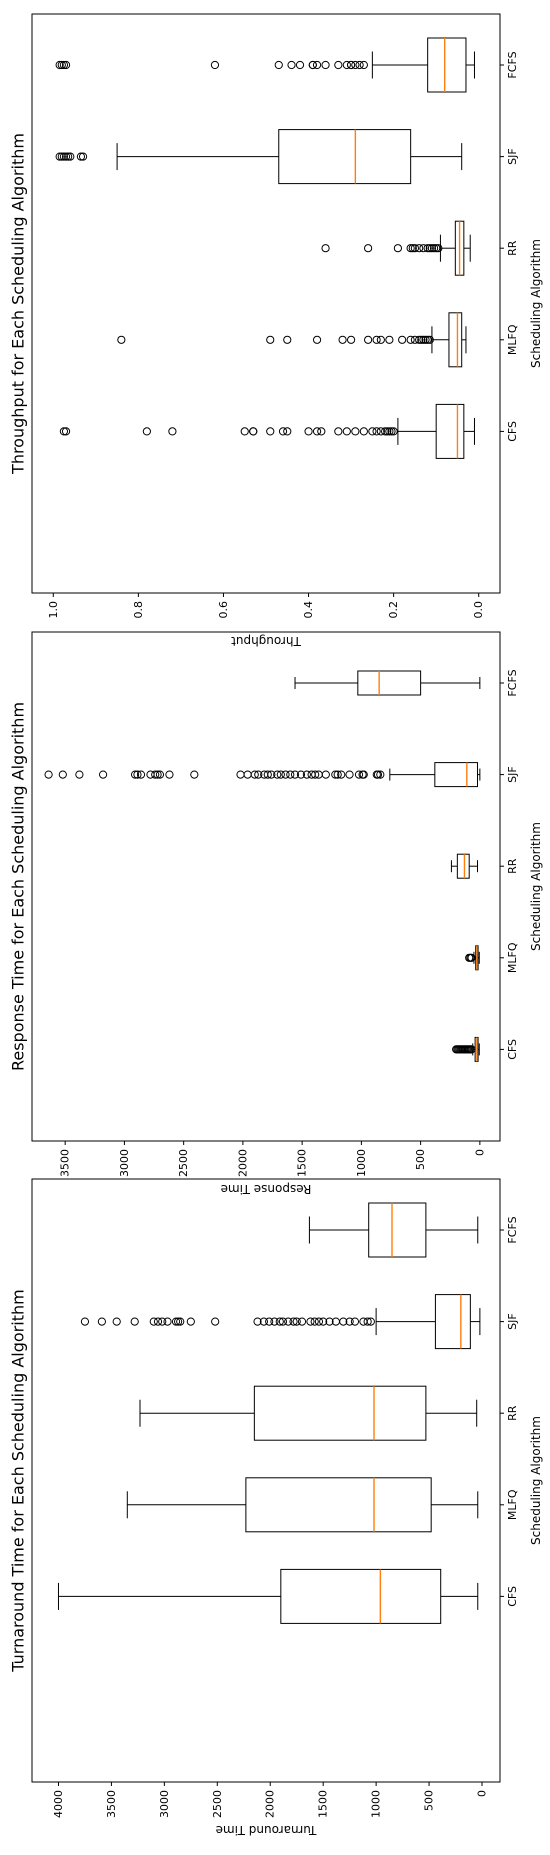 Image resolution: width=550 pixels, height=1855 pixels. Describe the element at coordinates (18, 304) in the screenshot. I see `chart-title: Throughput for Each Scheduling Algorithm` at that location.